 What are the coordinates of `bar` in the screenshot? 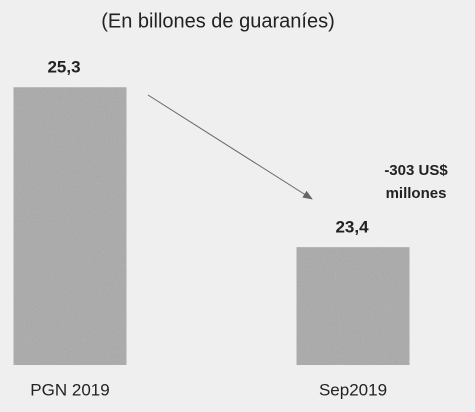 It's located at (353, 306).